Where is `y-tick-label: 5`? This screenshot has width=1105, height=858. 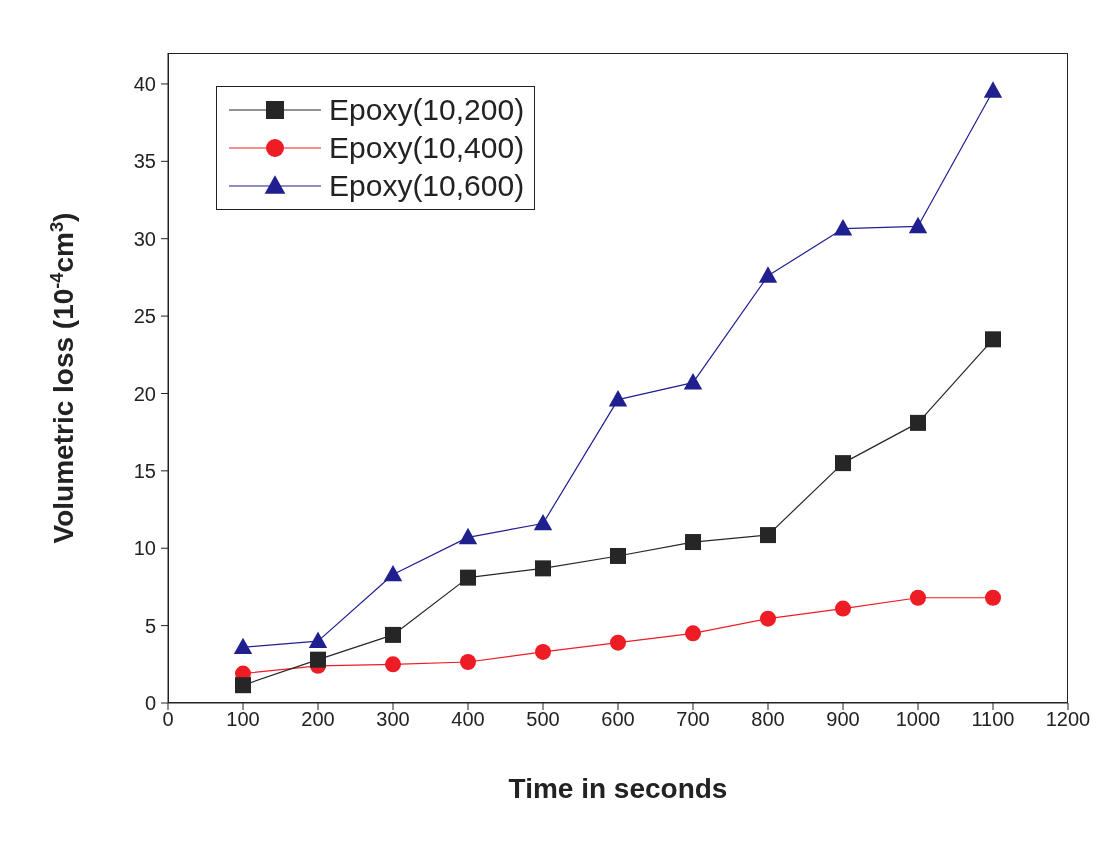
y-tick-label: 5 is located at coordinates (150, 625).